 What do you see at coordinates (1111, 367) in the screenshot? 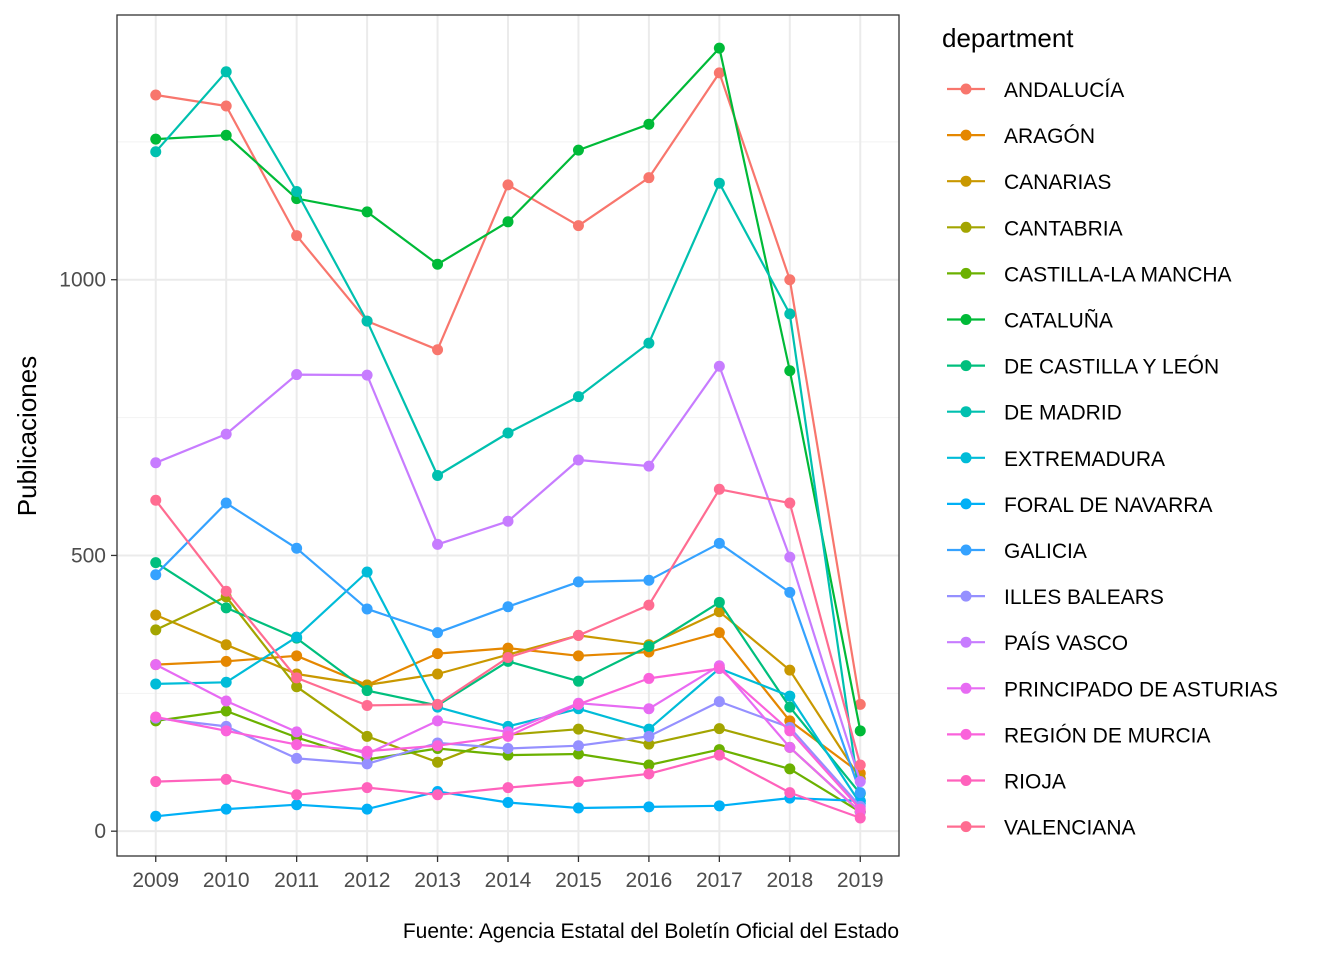
I see `legend-label: DE CASTILLA Y LEÓN` at bounding box center [1111, 367].